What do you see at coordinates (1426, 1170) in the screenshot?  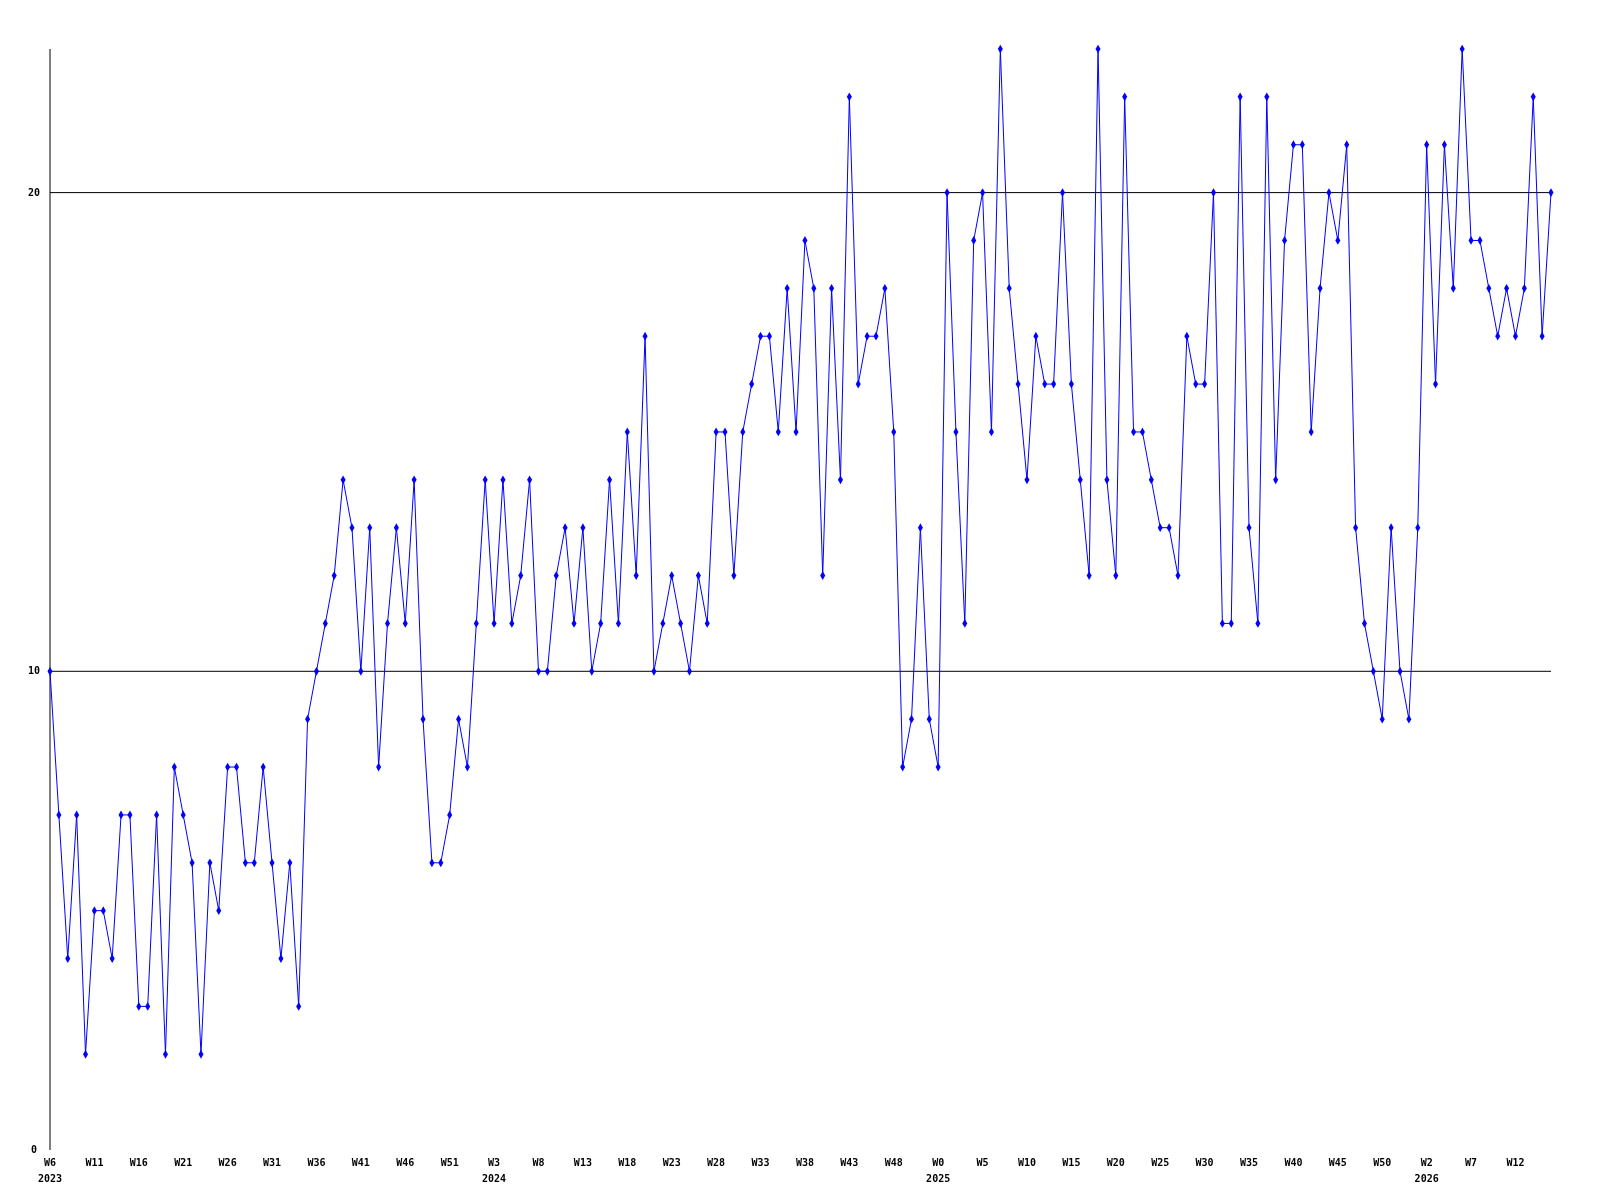 I see `x-tick-label: W2 2026` at bounding box center [1426, 1170].